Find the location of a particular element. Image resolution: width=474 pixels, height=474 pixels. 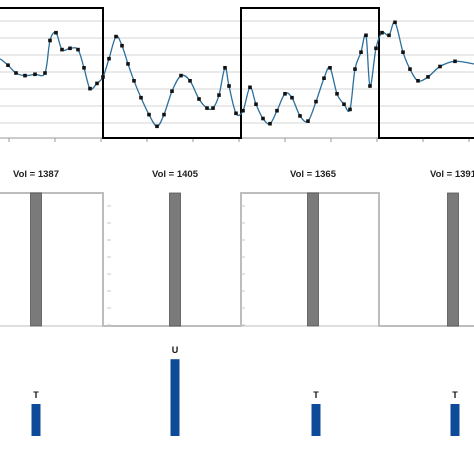

volume-label: Vol = 1391 is located at coordinates (452, 174).